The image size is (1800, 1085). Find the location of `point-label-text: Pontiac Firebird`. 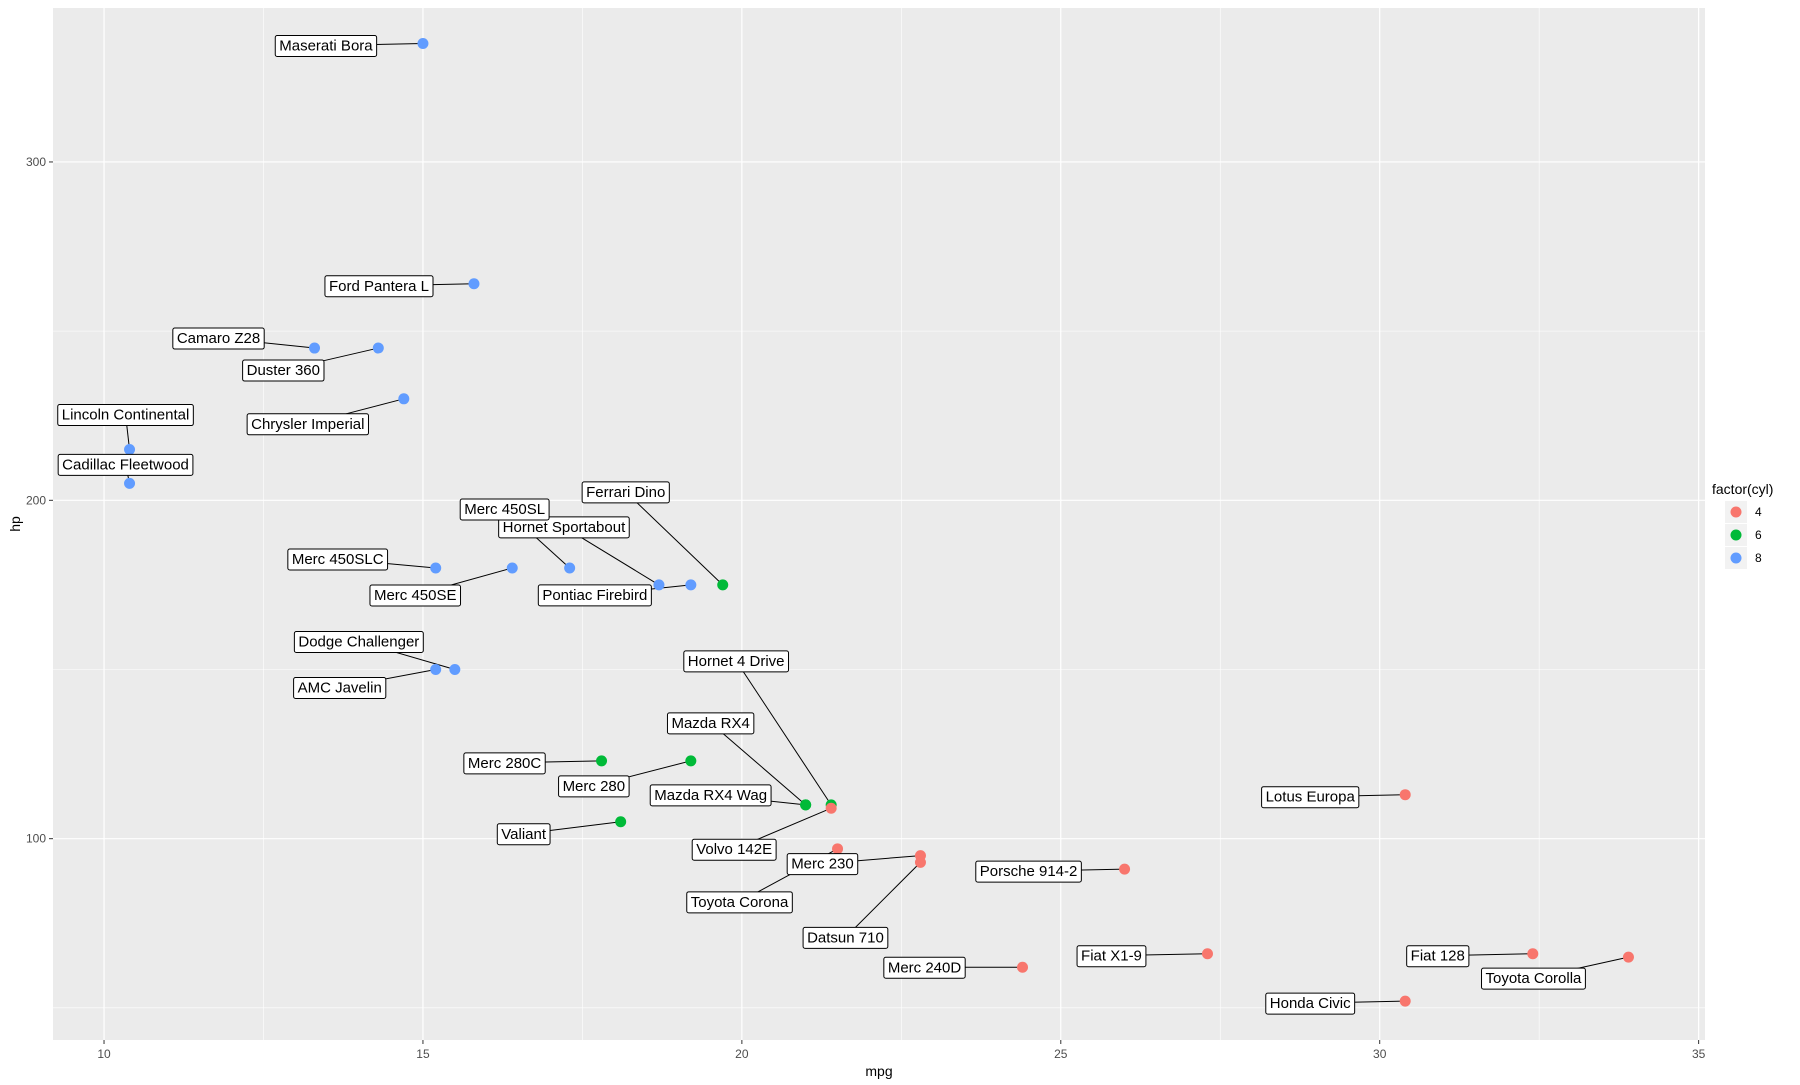

point-label-text: Pontiac Firebird is located at coordinates (594, 595).